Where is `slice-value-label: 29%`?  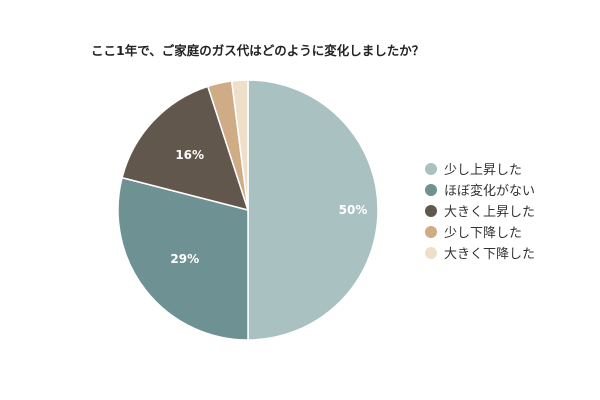 slice-value-label: 29% is located at coordinates (184, 259).